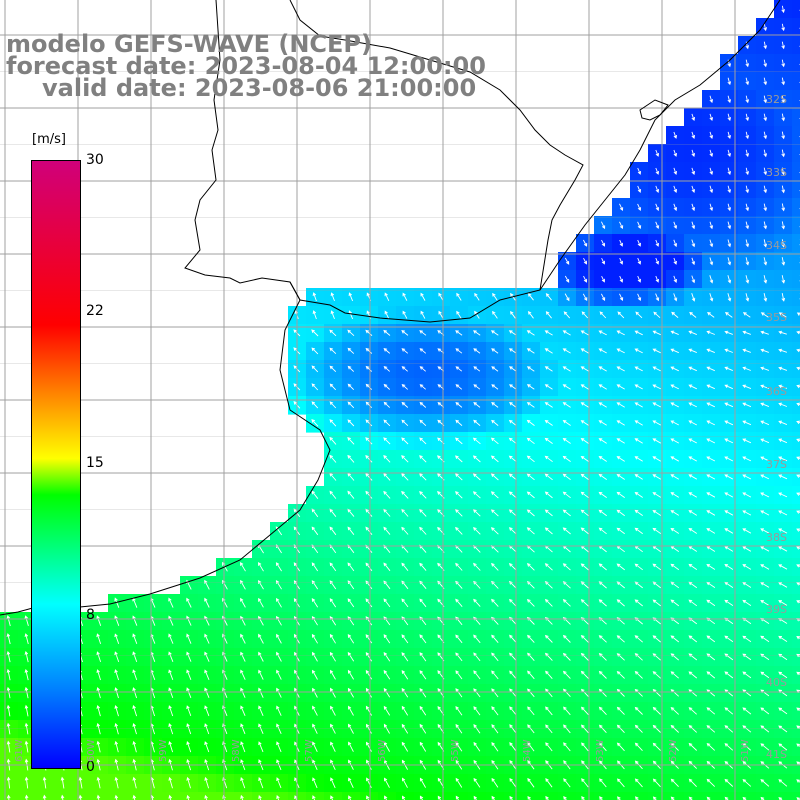 The image size is (800, 800). Describe the element at coordinates (309, 750) in the screenshot. I see `lon-label: 57W` at that location.